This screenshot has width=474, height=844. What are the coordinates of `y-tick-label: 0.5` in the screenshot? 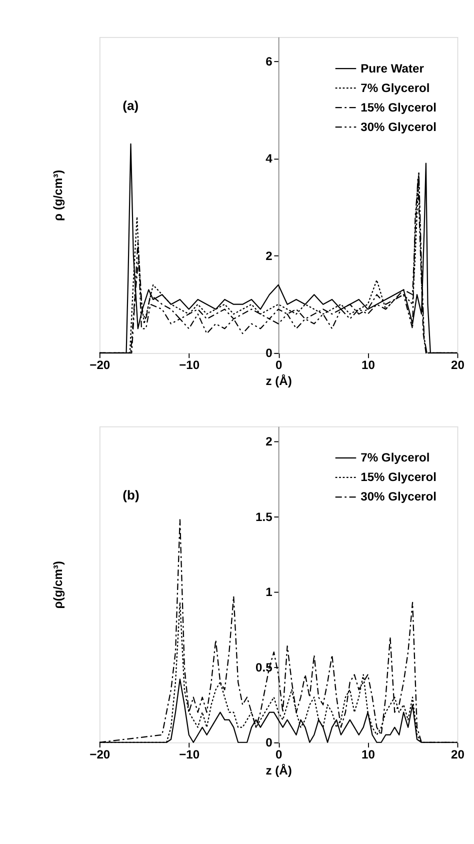 It's located at (264, 667).